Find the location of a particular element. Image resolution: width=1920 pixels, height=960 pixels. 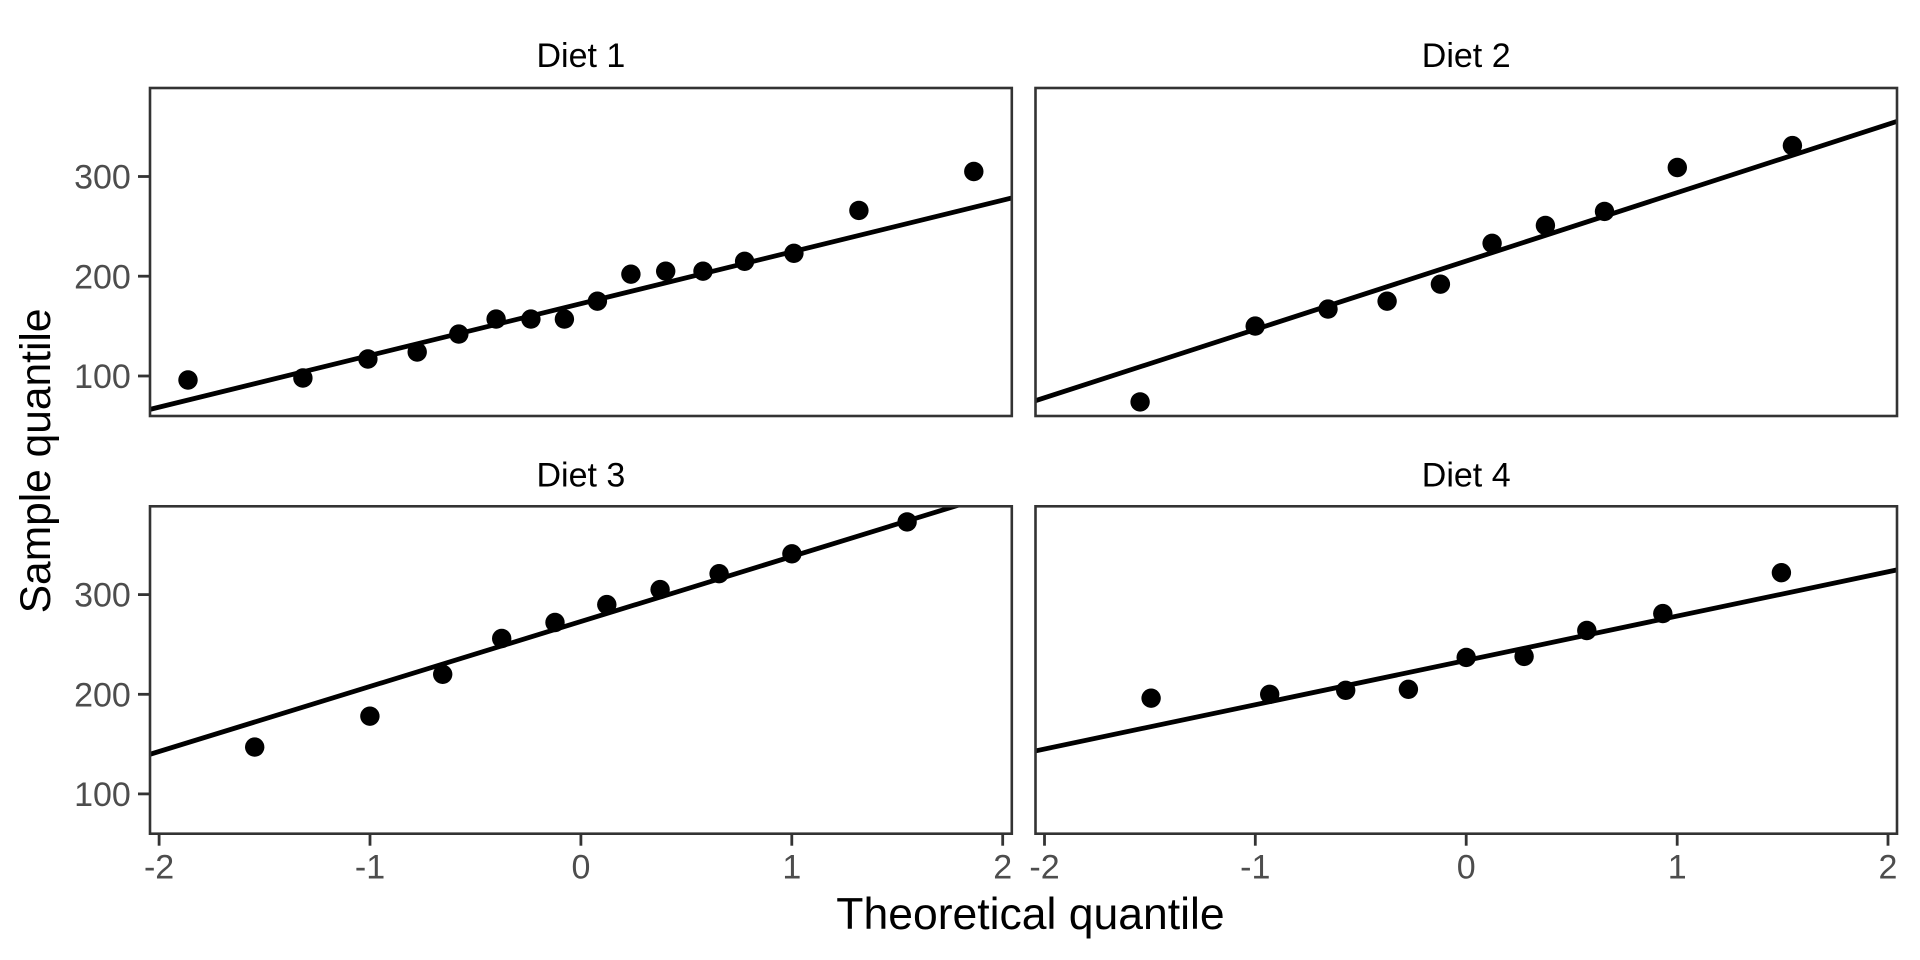

svg-text: Diet 1 is located at coordinates (580, 56).